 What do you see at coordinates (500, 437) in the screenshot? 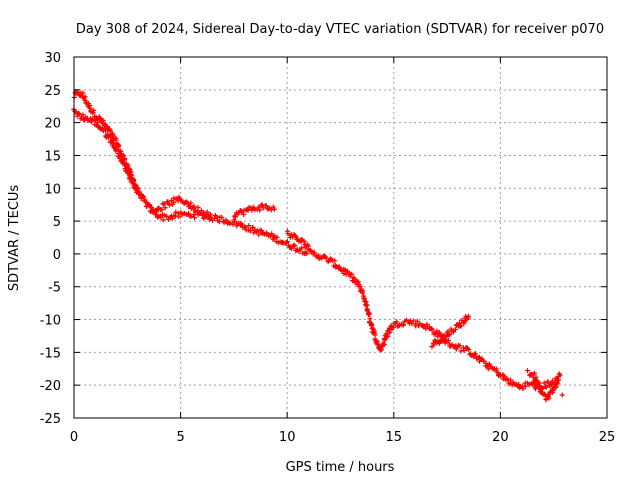
I see `x-tick-label: 20` at bounding box center [500, 437].